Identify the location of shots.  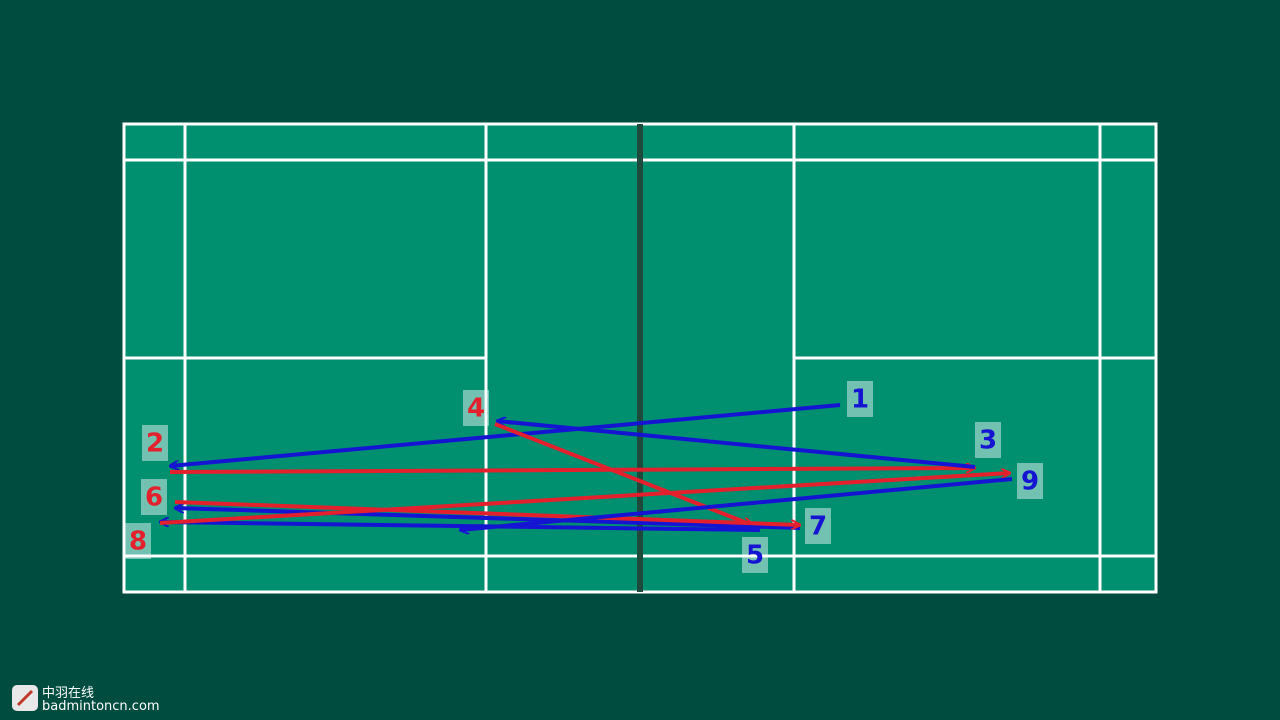
(586, 466).